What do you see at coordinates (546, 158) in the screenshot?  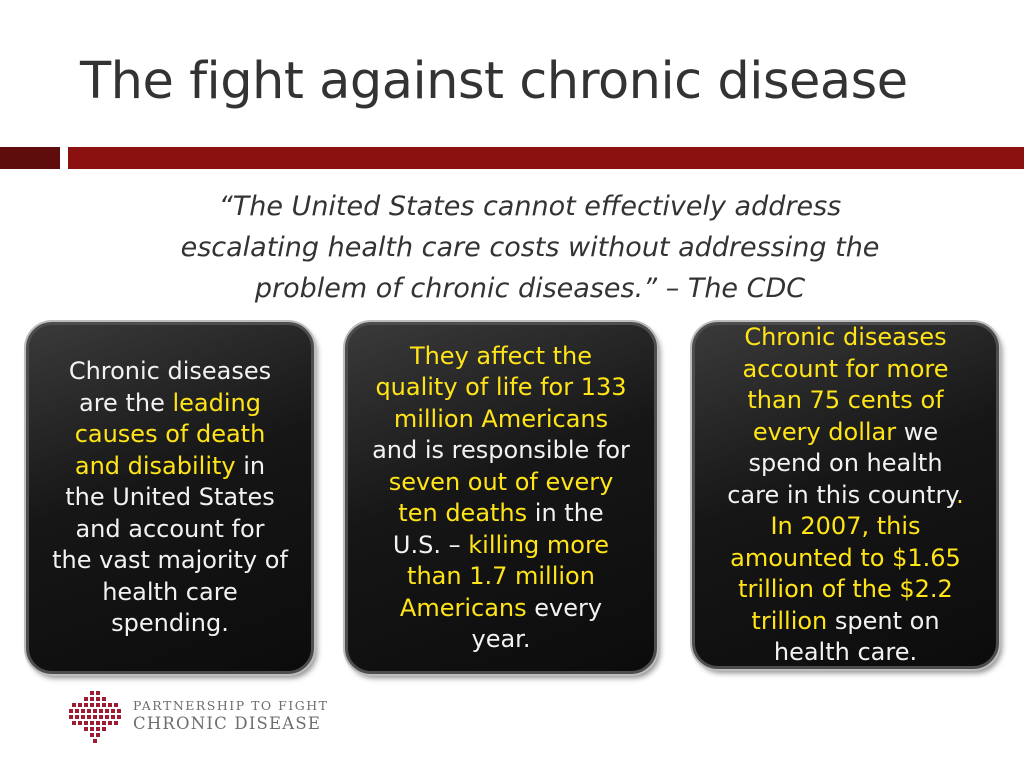 I see `title-accent-bar` at bounding box center [546, 158].